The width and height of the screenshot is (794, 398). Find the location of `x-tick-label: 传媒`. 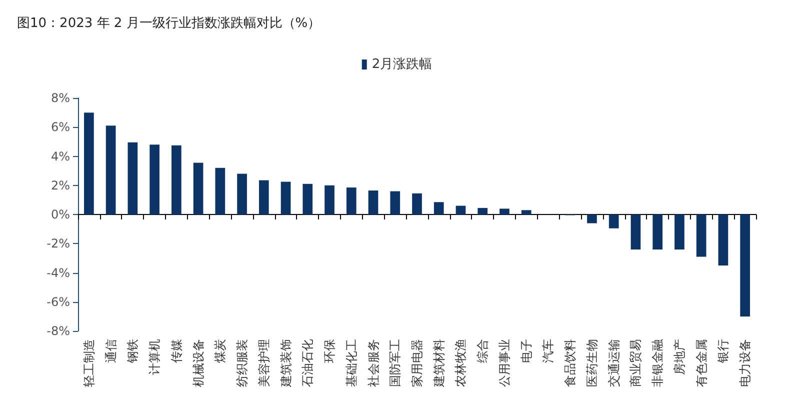

x-tick-label: 传媒 is located at coordinates (176, 351).